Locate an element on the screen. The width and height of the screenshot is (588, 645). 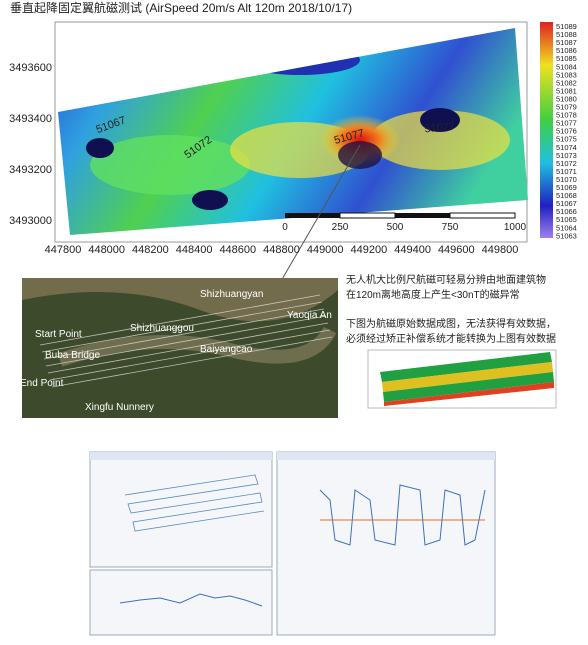
place-label: Baiyangcao is located at coordinates (226, 349).